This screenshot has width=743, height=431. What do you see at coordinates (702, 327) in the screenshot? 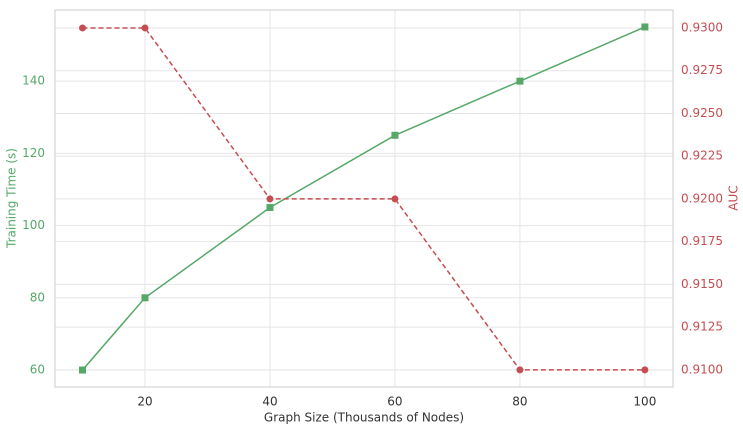
I see `y2-tick-label: 0.9125` at bounding box center [702, 327].